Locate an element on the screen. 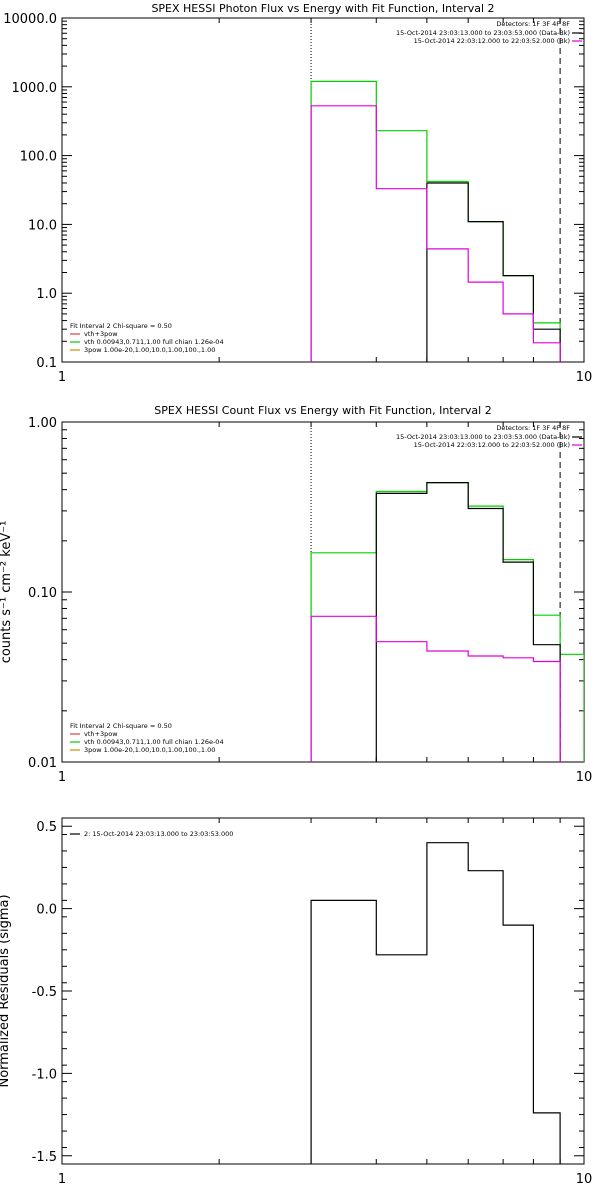  series-0-step-line is located at coordinates (435, 1003).